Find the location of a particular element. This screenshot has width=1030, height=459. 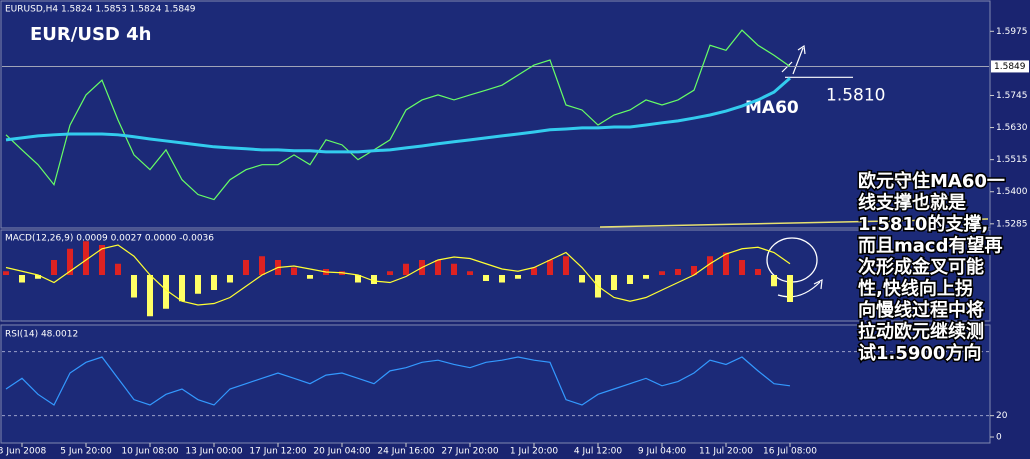

note-line: 试1.5900方向 is located at coordinates (919, 353).